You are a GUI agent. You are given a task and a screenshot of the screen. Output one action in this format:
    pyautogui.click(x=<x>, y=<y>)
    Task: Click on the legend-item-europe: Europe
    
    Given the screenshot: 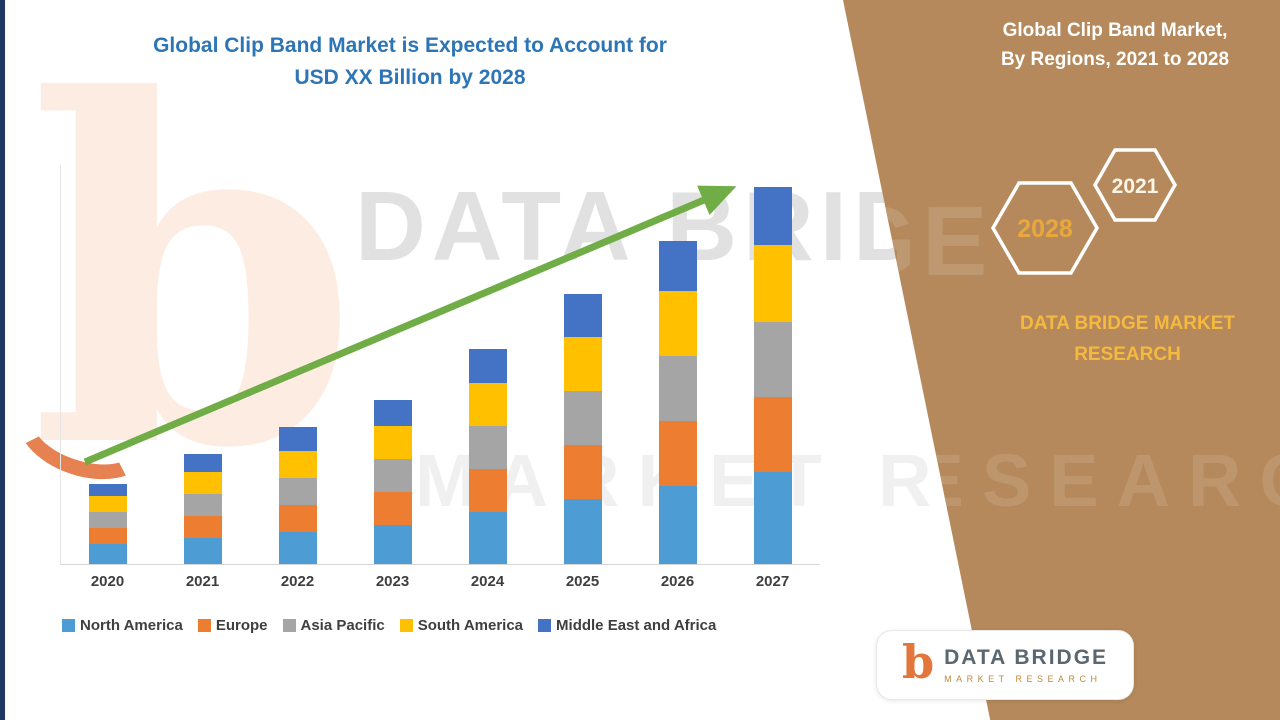 What is the action you would take?
    pyautogui.click(x=232, y=625)
    